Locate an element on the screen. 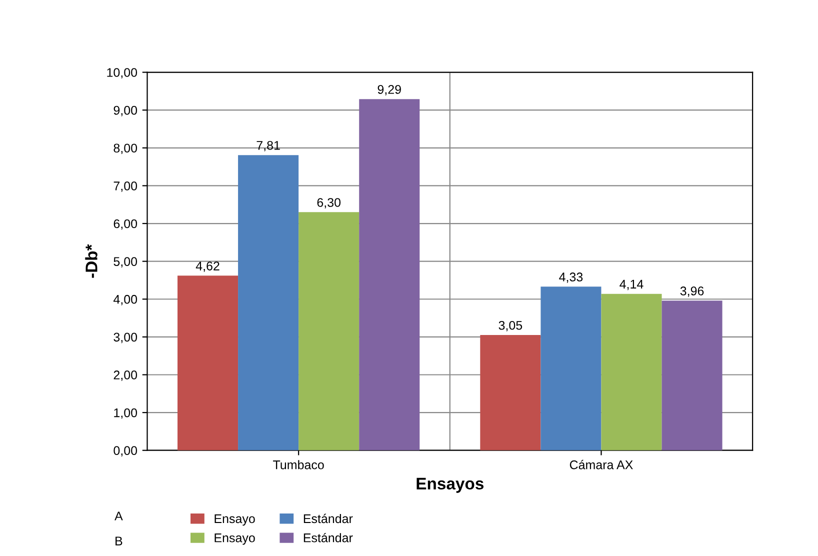 The height and width of the screenshot is (556, 818). data-label: 9,29 is located at coordinates (389, 90).